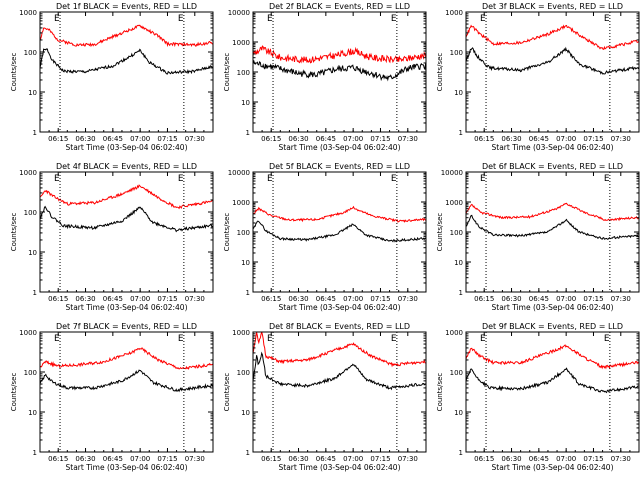 This screenshot has height=480, width=640. Describe the element at coordinates (552, 326) in the screenshot. I see `chart-title: Det 9f BLACK = Events, RED = LLD` at that location.